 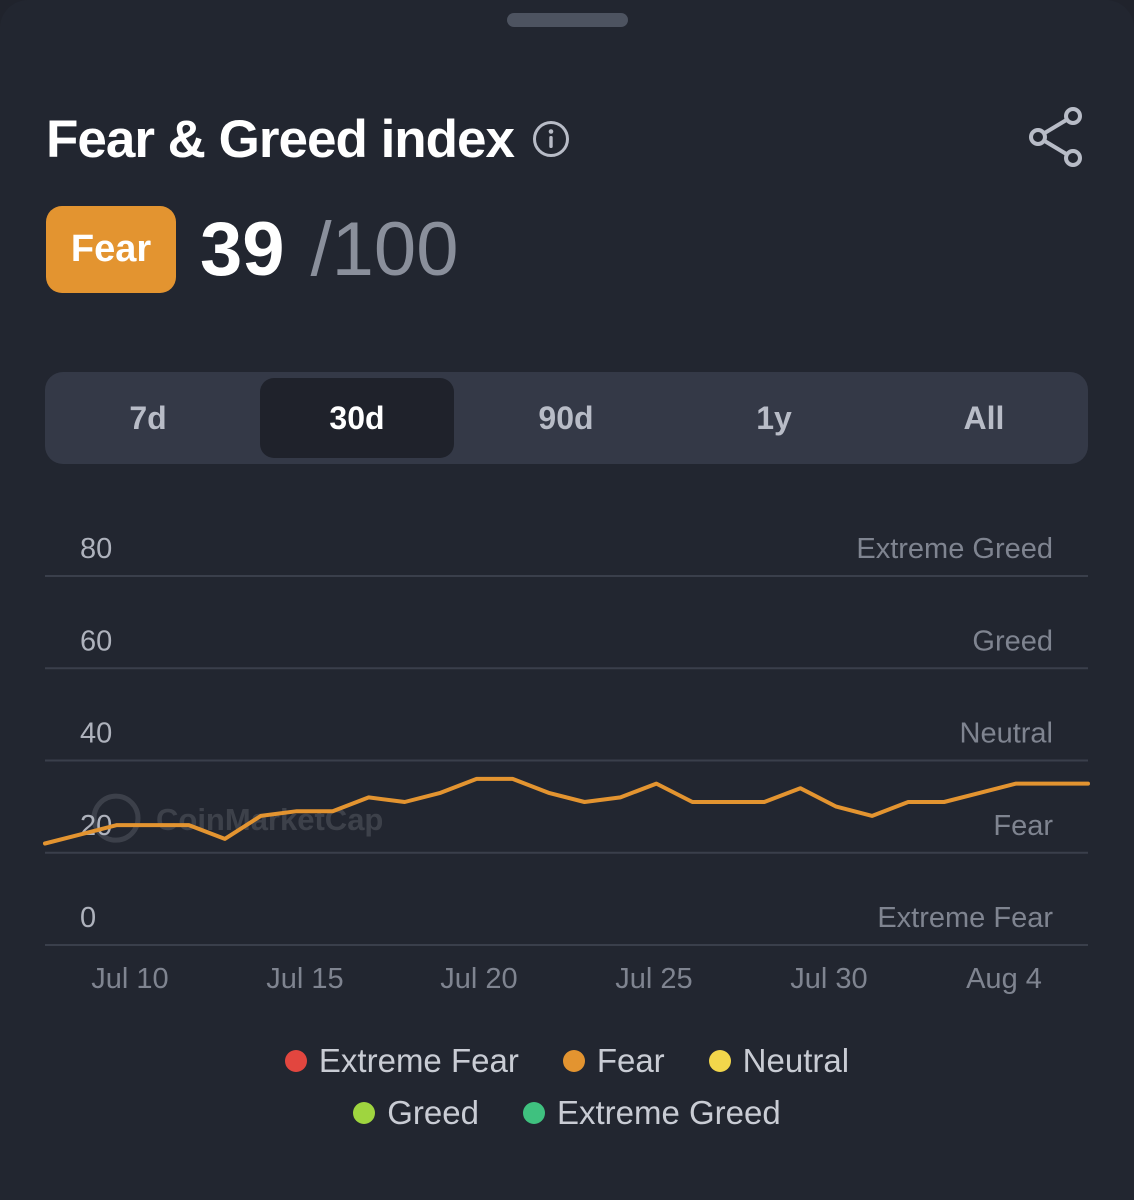 I want to click on legend-row: Greed Extreme Greed, so click(x=567, y=1113).